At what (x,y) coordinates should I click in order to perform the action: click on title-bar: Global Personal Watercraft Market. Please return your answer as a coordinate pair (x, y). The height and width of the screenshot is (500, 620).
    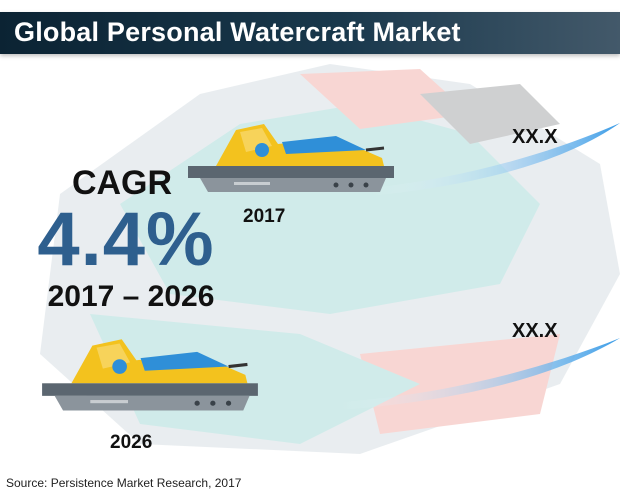
    Looking at the image, I should click on (310, 33).